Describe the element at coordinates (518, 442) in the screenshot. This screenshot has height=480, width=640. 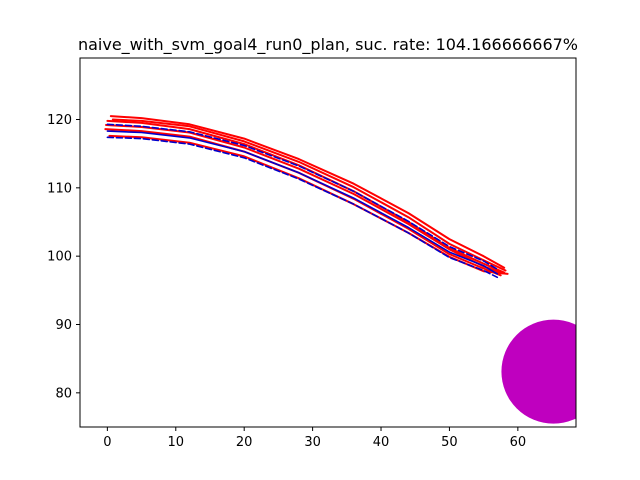
I see `x-tick-label: 60` at that location.